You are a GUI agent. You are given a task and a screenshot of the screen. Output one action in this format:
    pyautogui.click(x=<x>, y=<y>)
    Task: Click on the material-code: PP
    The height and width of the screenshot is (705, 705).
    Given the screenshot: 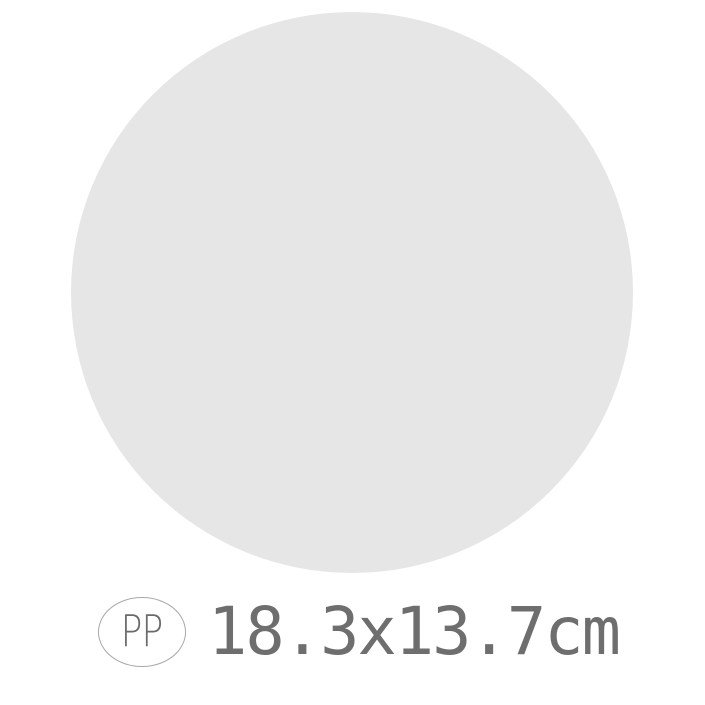 What is the action you would take?
    pyautogui.click(x=142, y=631)
    